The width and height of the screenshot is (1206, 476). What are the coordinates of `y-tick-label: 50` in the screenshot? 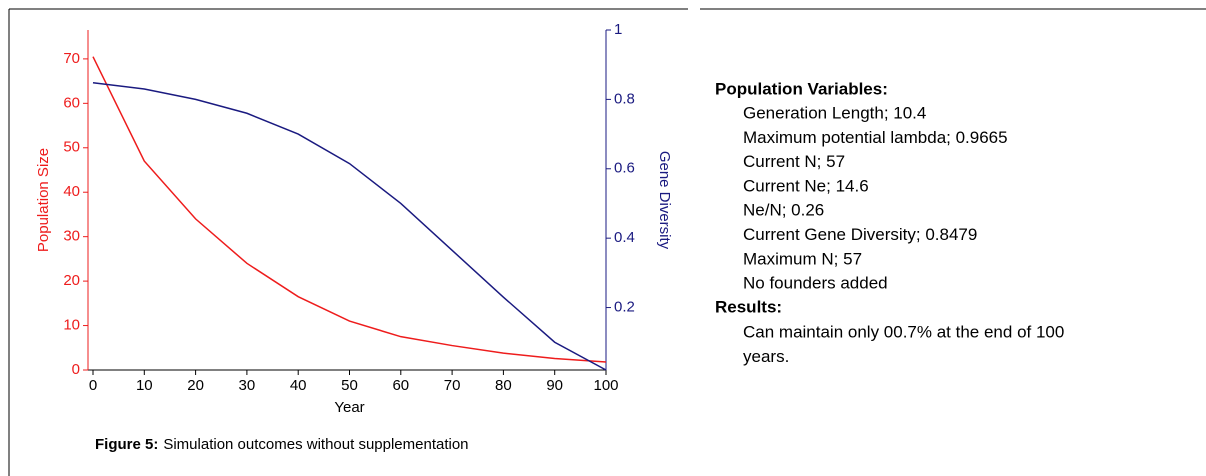 It's located at (71, 147).